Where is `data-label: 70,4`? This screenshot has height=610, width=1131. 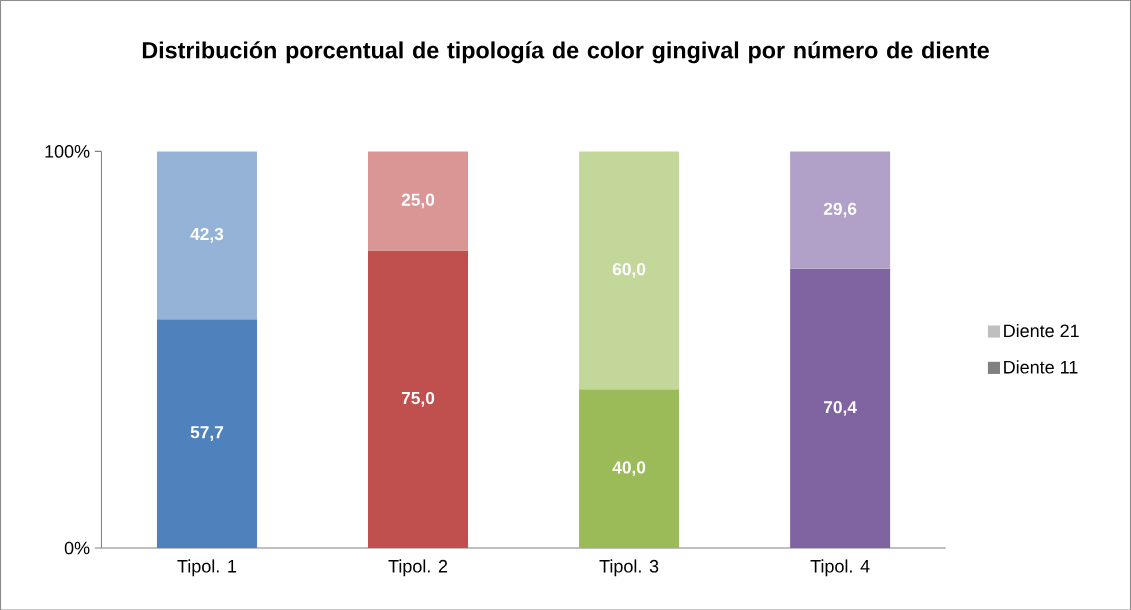
data-label: 70,4 is located at coordinates (840, 408).